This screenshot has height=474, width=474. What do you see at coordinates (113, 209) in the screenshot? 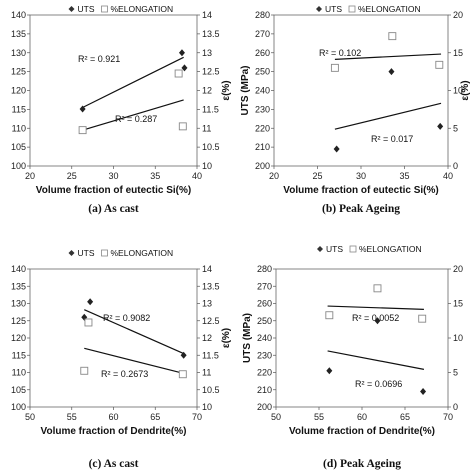
I see `panel-caption: (a) As cast` at bounding box center [113, 209].